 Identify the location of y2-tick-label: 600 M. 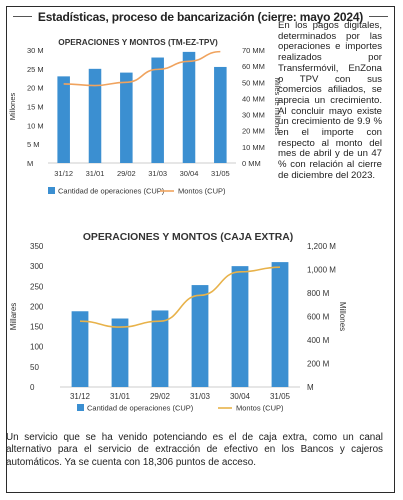
(318, 317).